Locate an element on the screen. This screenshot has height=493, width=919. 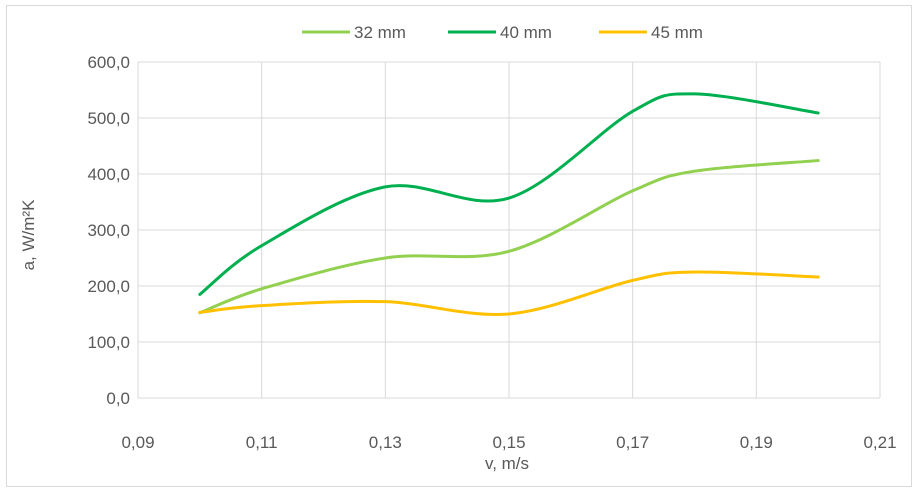
y-axis-label: a, W/m²K is located at coordinates (28, 234).